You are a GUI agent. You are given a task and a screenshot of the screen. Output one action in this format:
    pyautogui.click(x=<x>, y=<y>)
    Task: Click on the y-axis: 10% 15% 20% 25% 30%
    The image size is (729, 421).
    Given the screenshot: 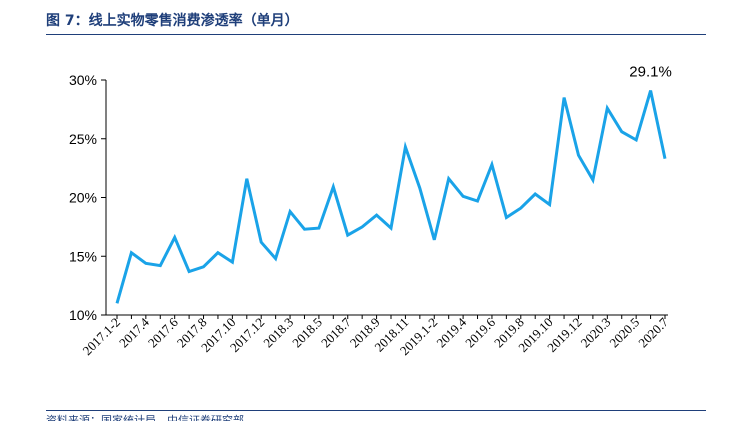 What is the action you would take?
    pyautogui.click(x=88, y=197)
    